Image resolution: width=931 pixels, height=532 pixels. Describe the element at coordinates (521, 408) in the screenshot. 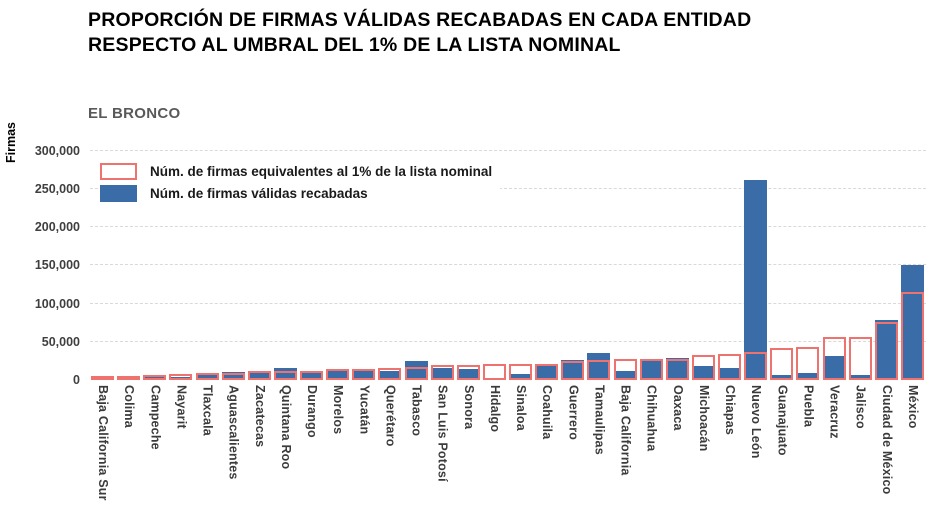

I see `x-axis-label: Sinaloa` at that location.